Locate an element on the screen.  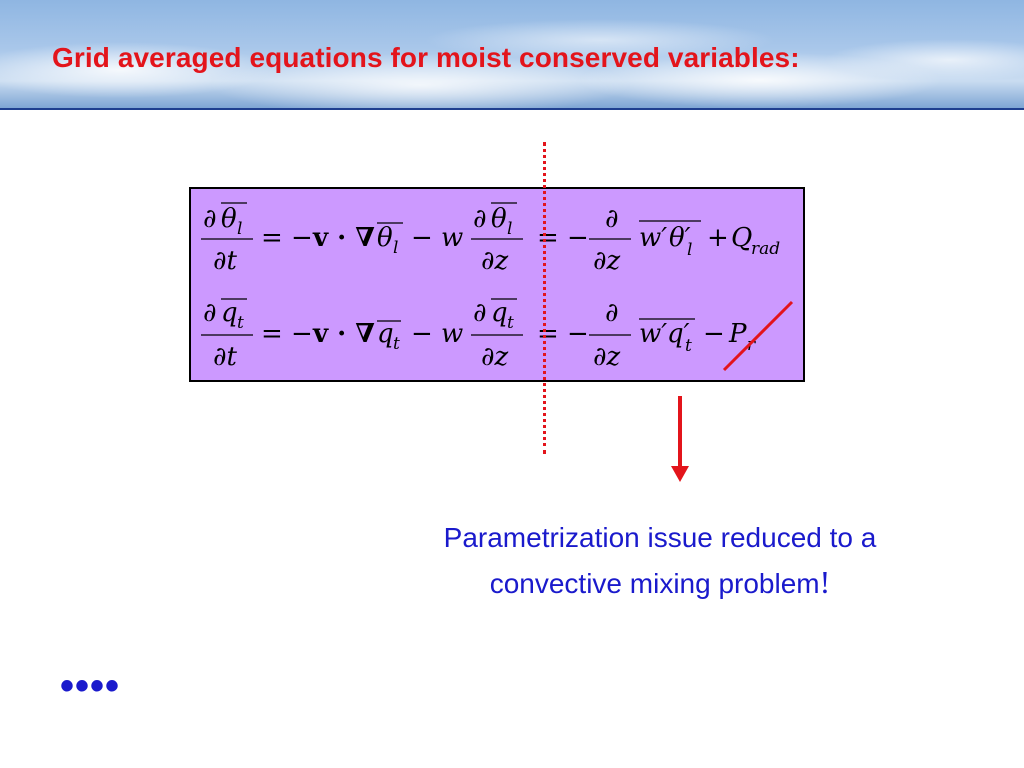
eq2-vdotgrad: v · ∇ is located at coordinates (343, 334).